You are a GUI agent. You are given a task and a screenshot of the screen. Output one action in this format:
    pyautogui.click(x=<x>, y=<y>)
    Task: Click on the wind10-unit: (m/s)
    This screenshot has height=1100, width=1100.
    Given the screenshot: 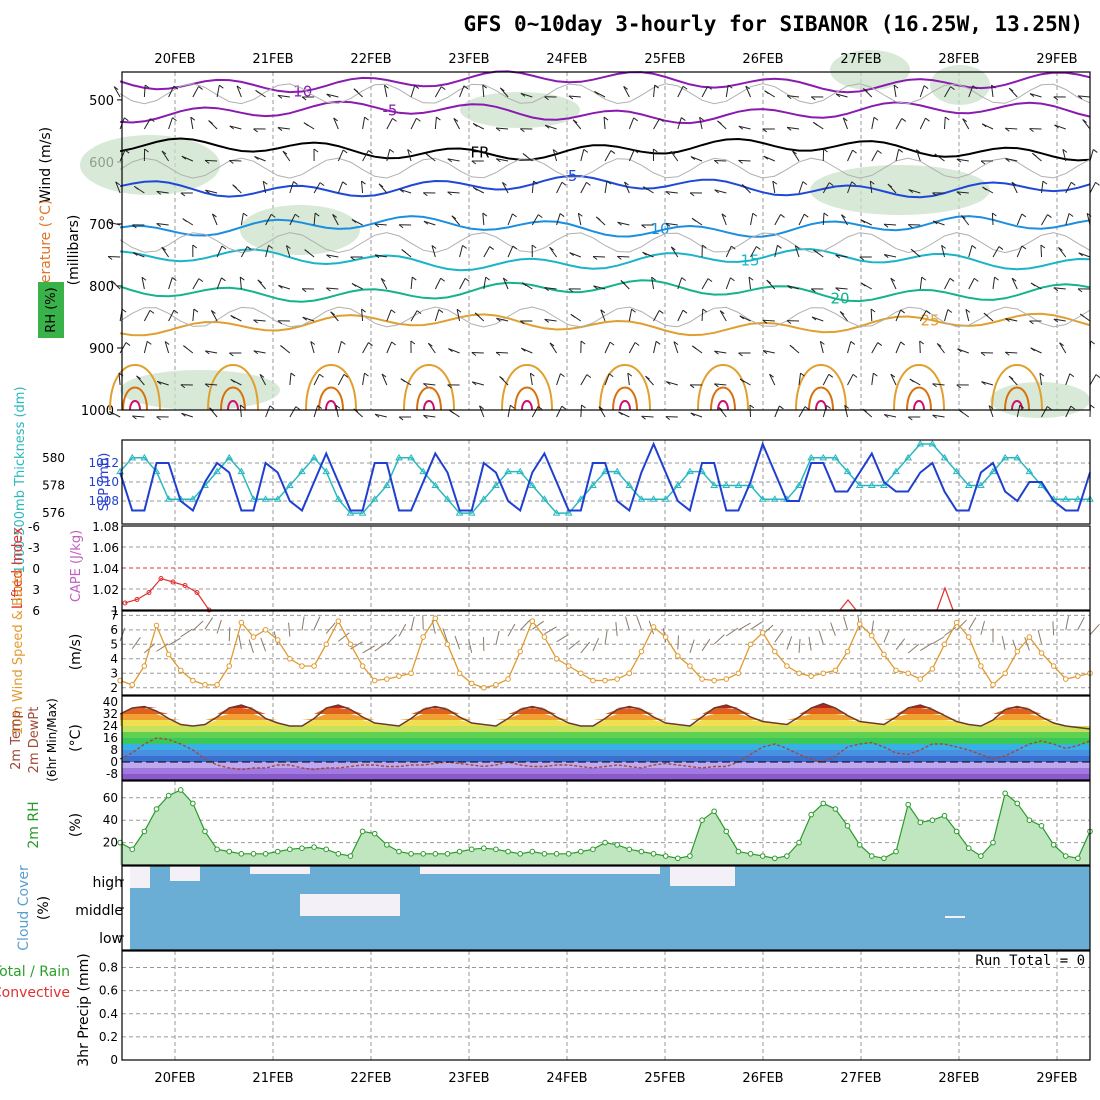 What is the action you would take?
    pyautogui.click(x=76, y=652)
    